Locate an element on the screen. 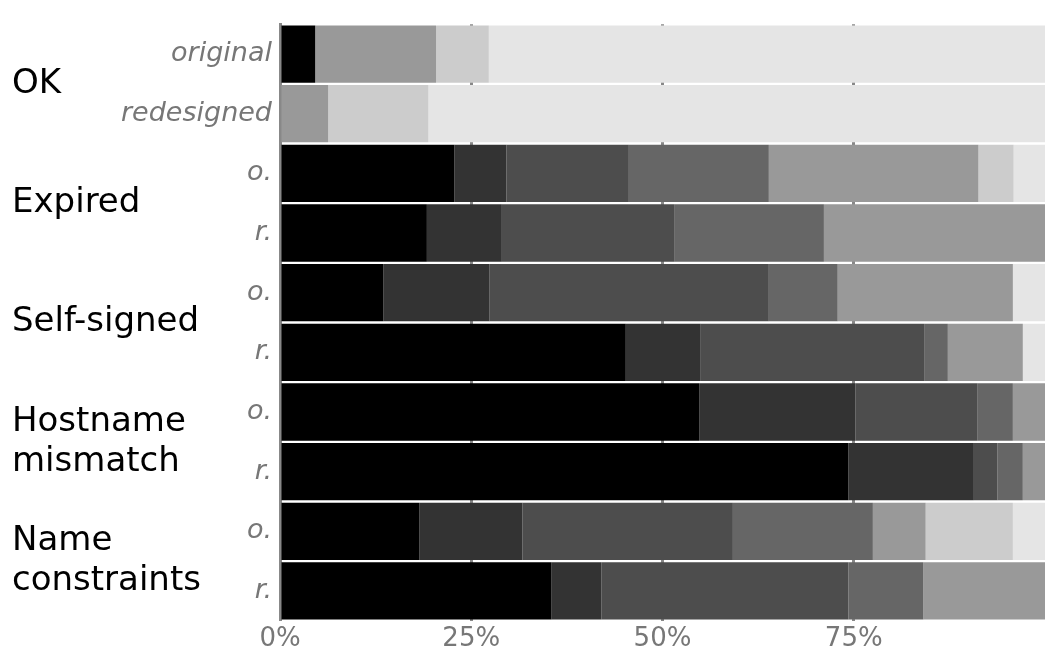  x-tick-label: 0% is located at coordinates (280, 637).